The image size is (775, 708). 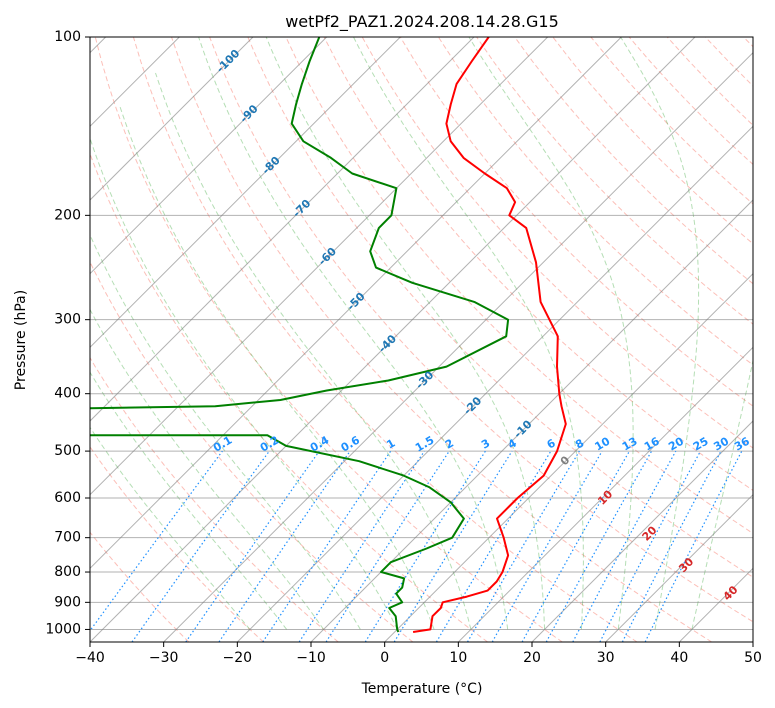 What do you see at coordinates (551, 443) in the screenshot?
I see `mixing-ratio-label: 6` at bounding box center [551, 443].